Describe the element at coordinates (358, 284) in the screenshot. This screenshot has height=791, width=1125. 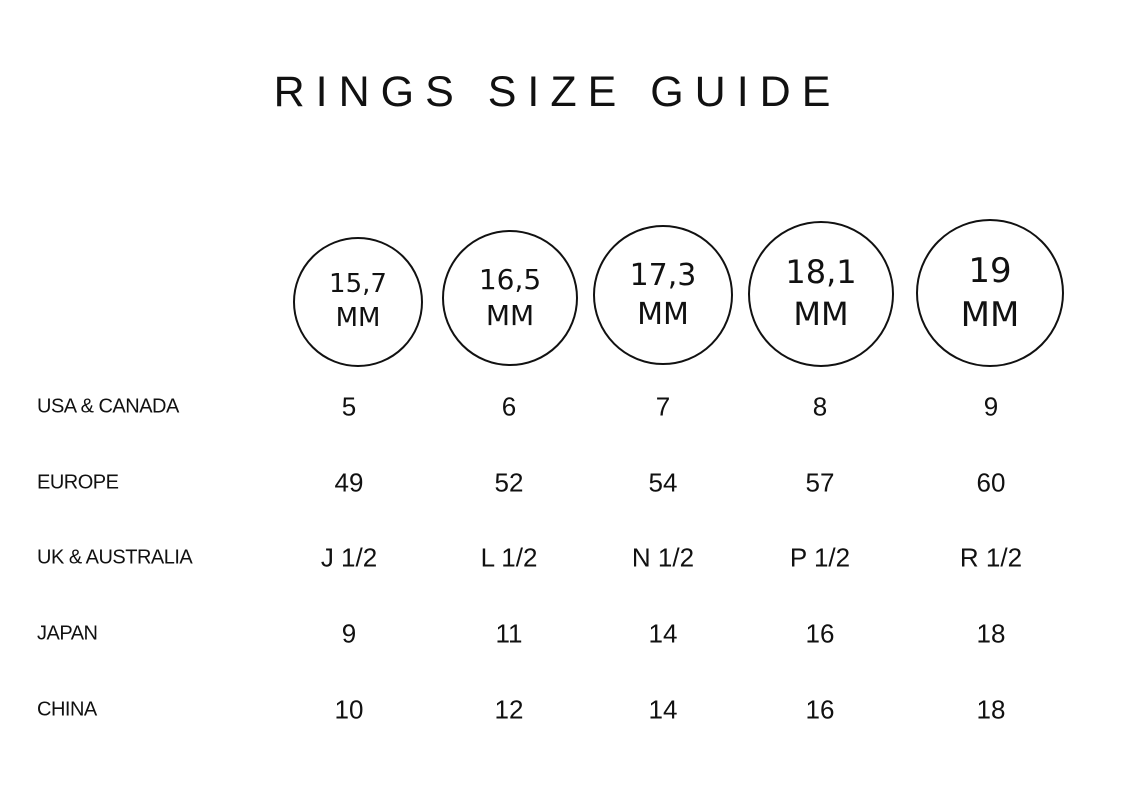
I see `ring-diameter: 15,7` at that location.